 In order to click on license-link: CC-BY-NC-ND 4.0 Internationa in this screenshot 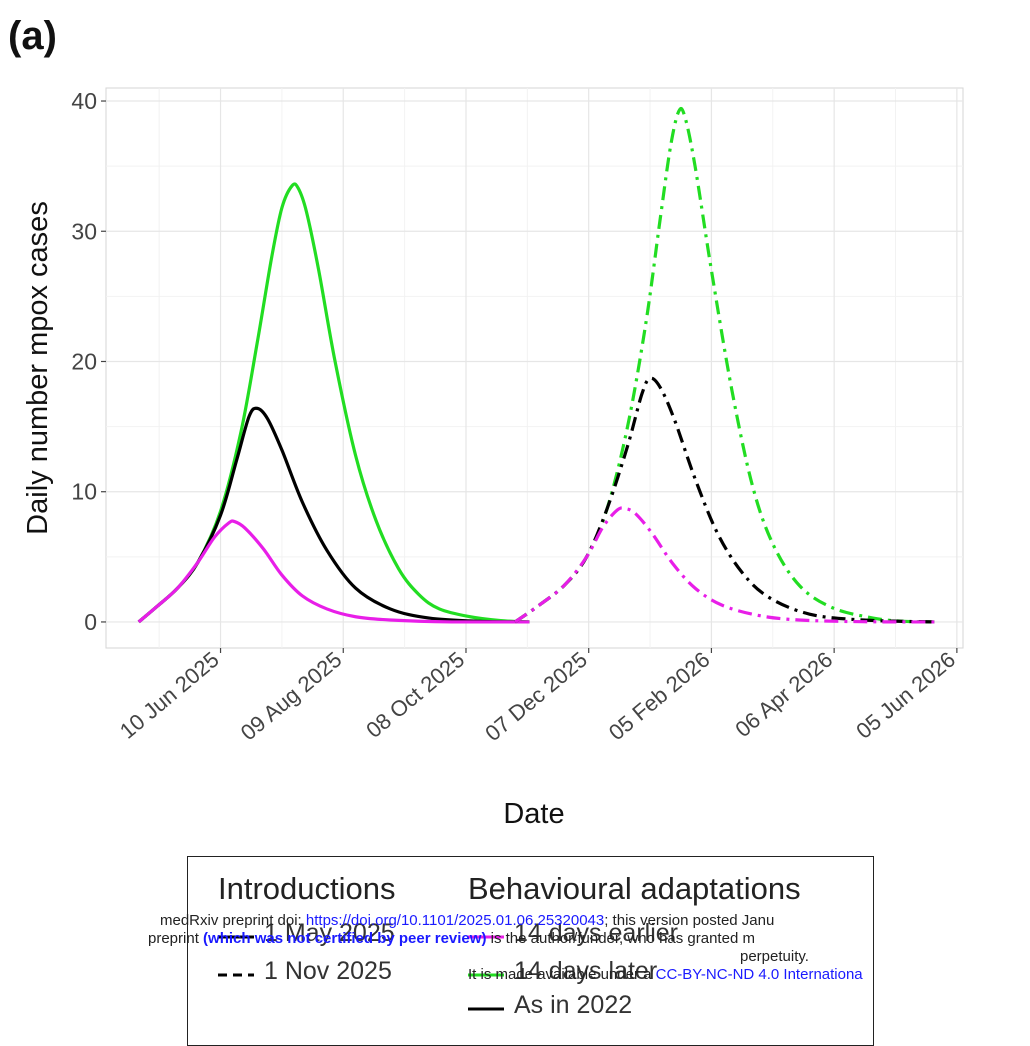, I will do `click(759, 974)`.